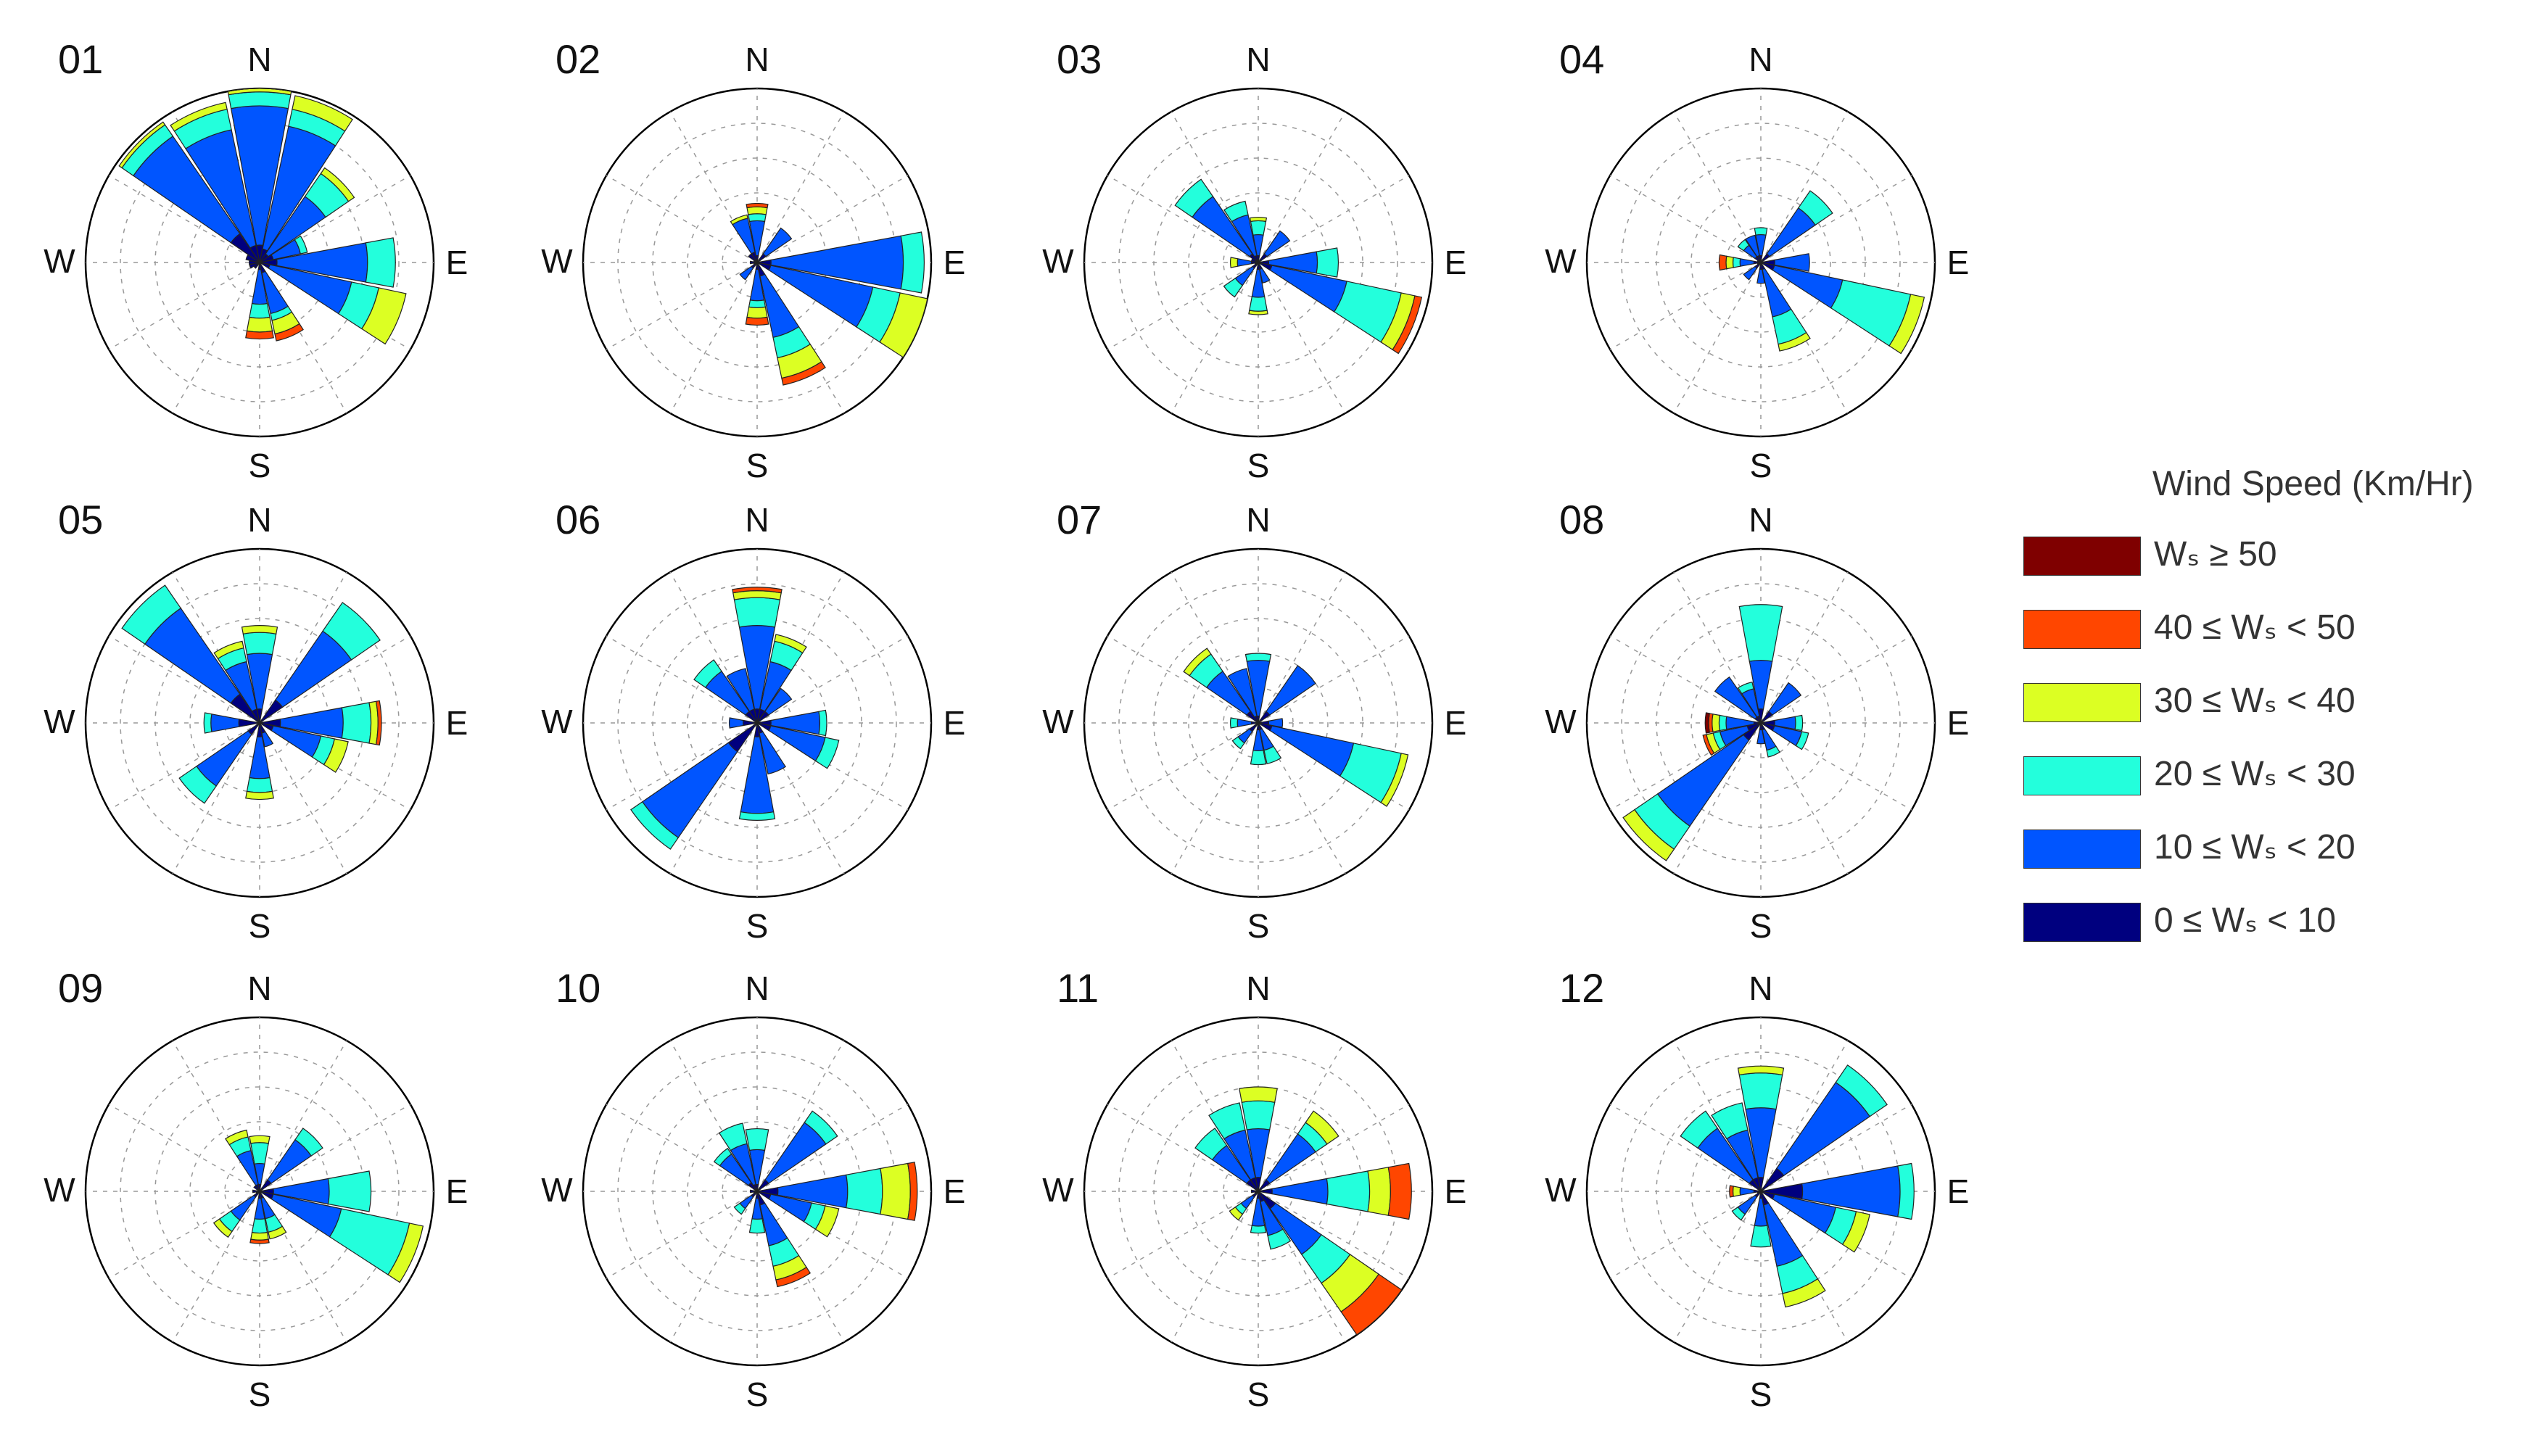  I want to click on panel-month-label: 07, so click(1079, 519).